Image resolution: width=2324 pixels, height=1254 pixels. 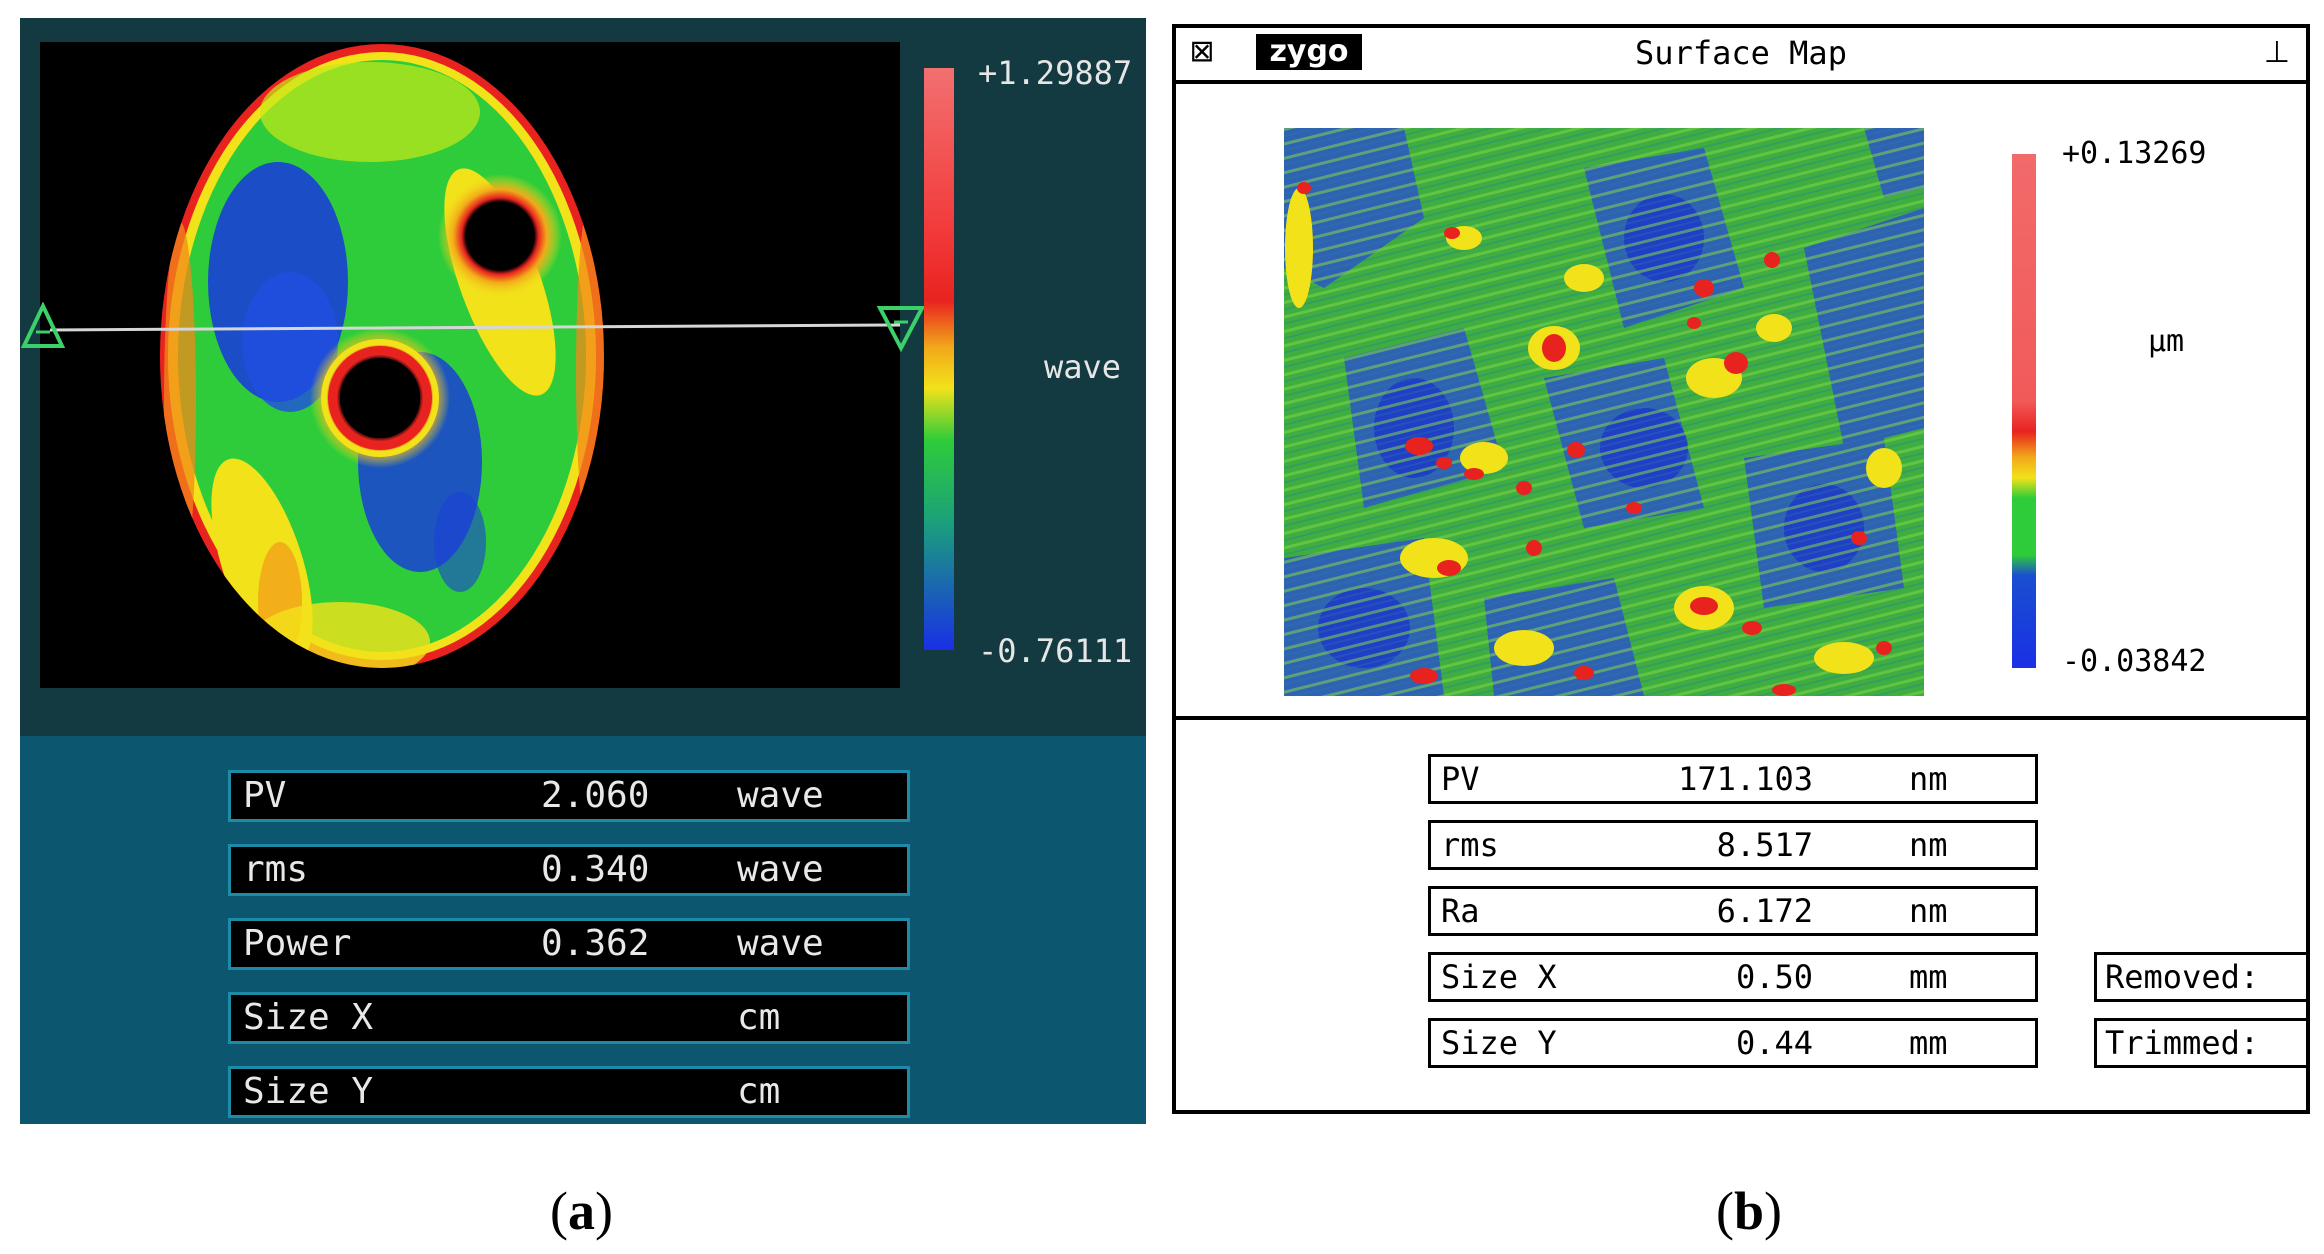 I want to click on panel-a-color-scale-bar, so click(x=939, y=359).